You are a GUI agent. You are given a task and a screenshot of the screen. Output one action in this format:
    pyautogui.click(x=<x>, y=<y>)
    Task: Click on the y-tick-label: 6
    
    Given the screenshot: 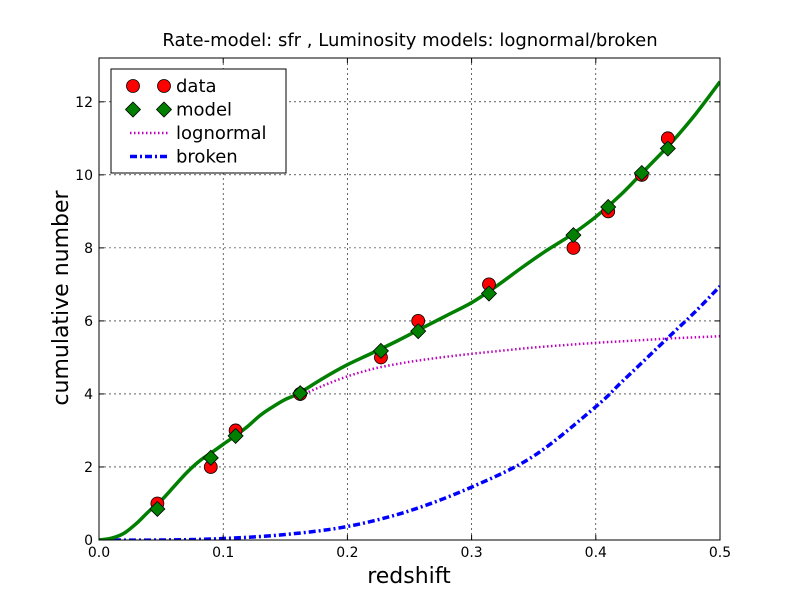 What is the action you would take?
    pyautogui.click(x=88, y=322)
    